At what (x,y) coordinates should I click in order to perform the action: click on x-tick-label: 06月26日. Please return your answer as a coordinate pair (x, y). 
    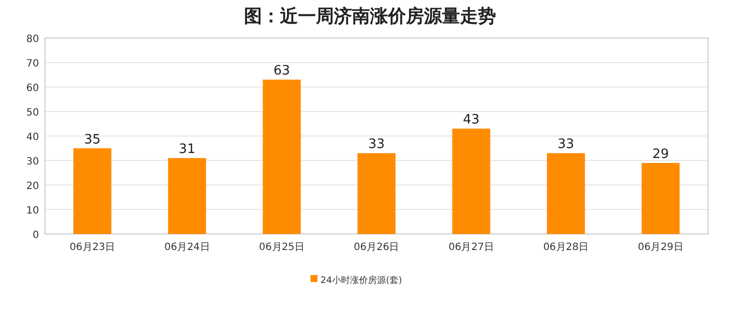
    Looking at the image, I should click on (377, 247).